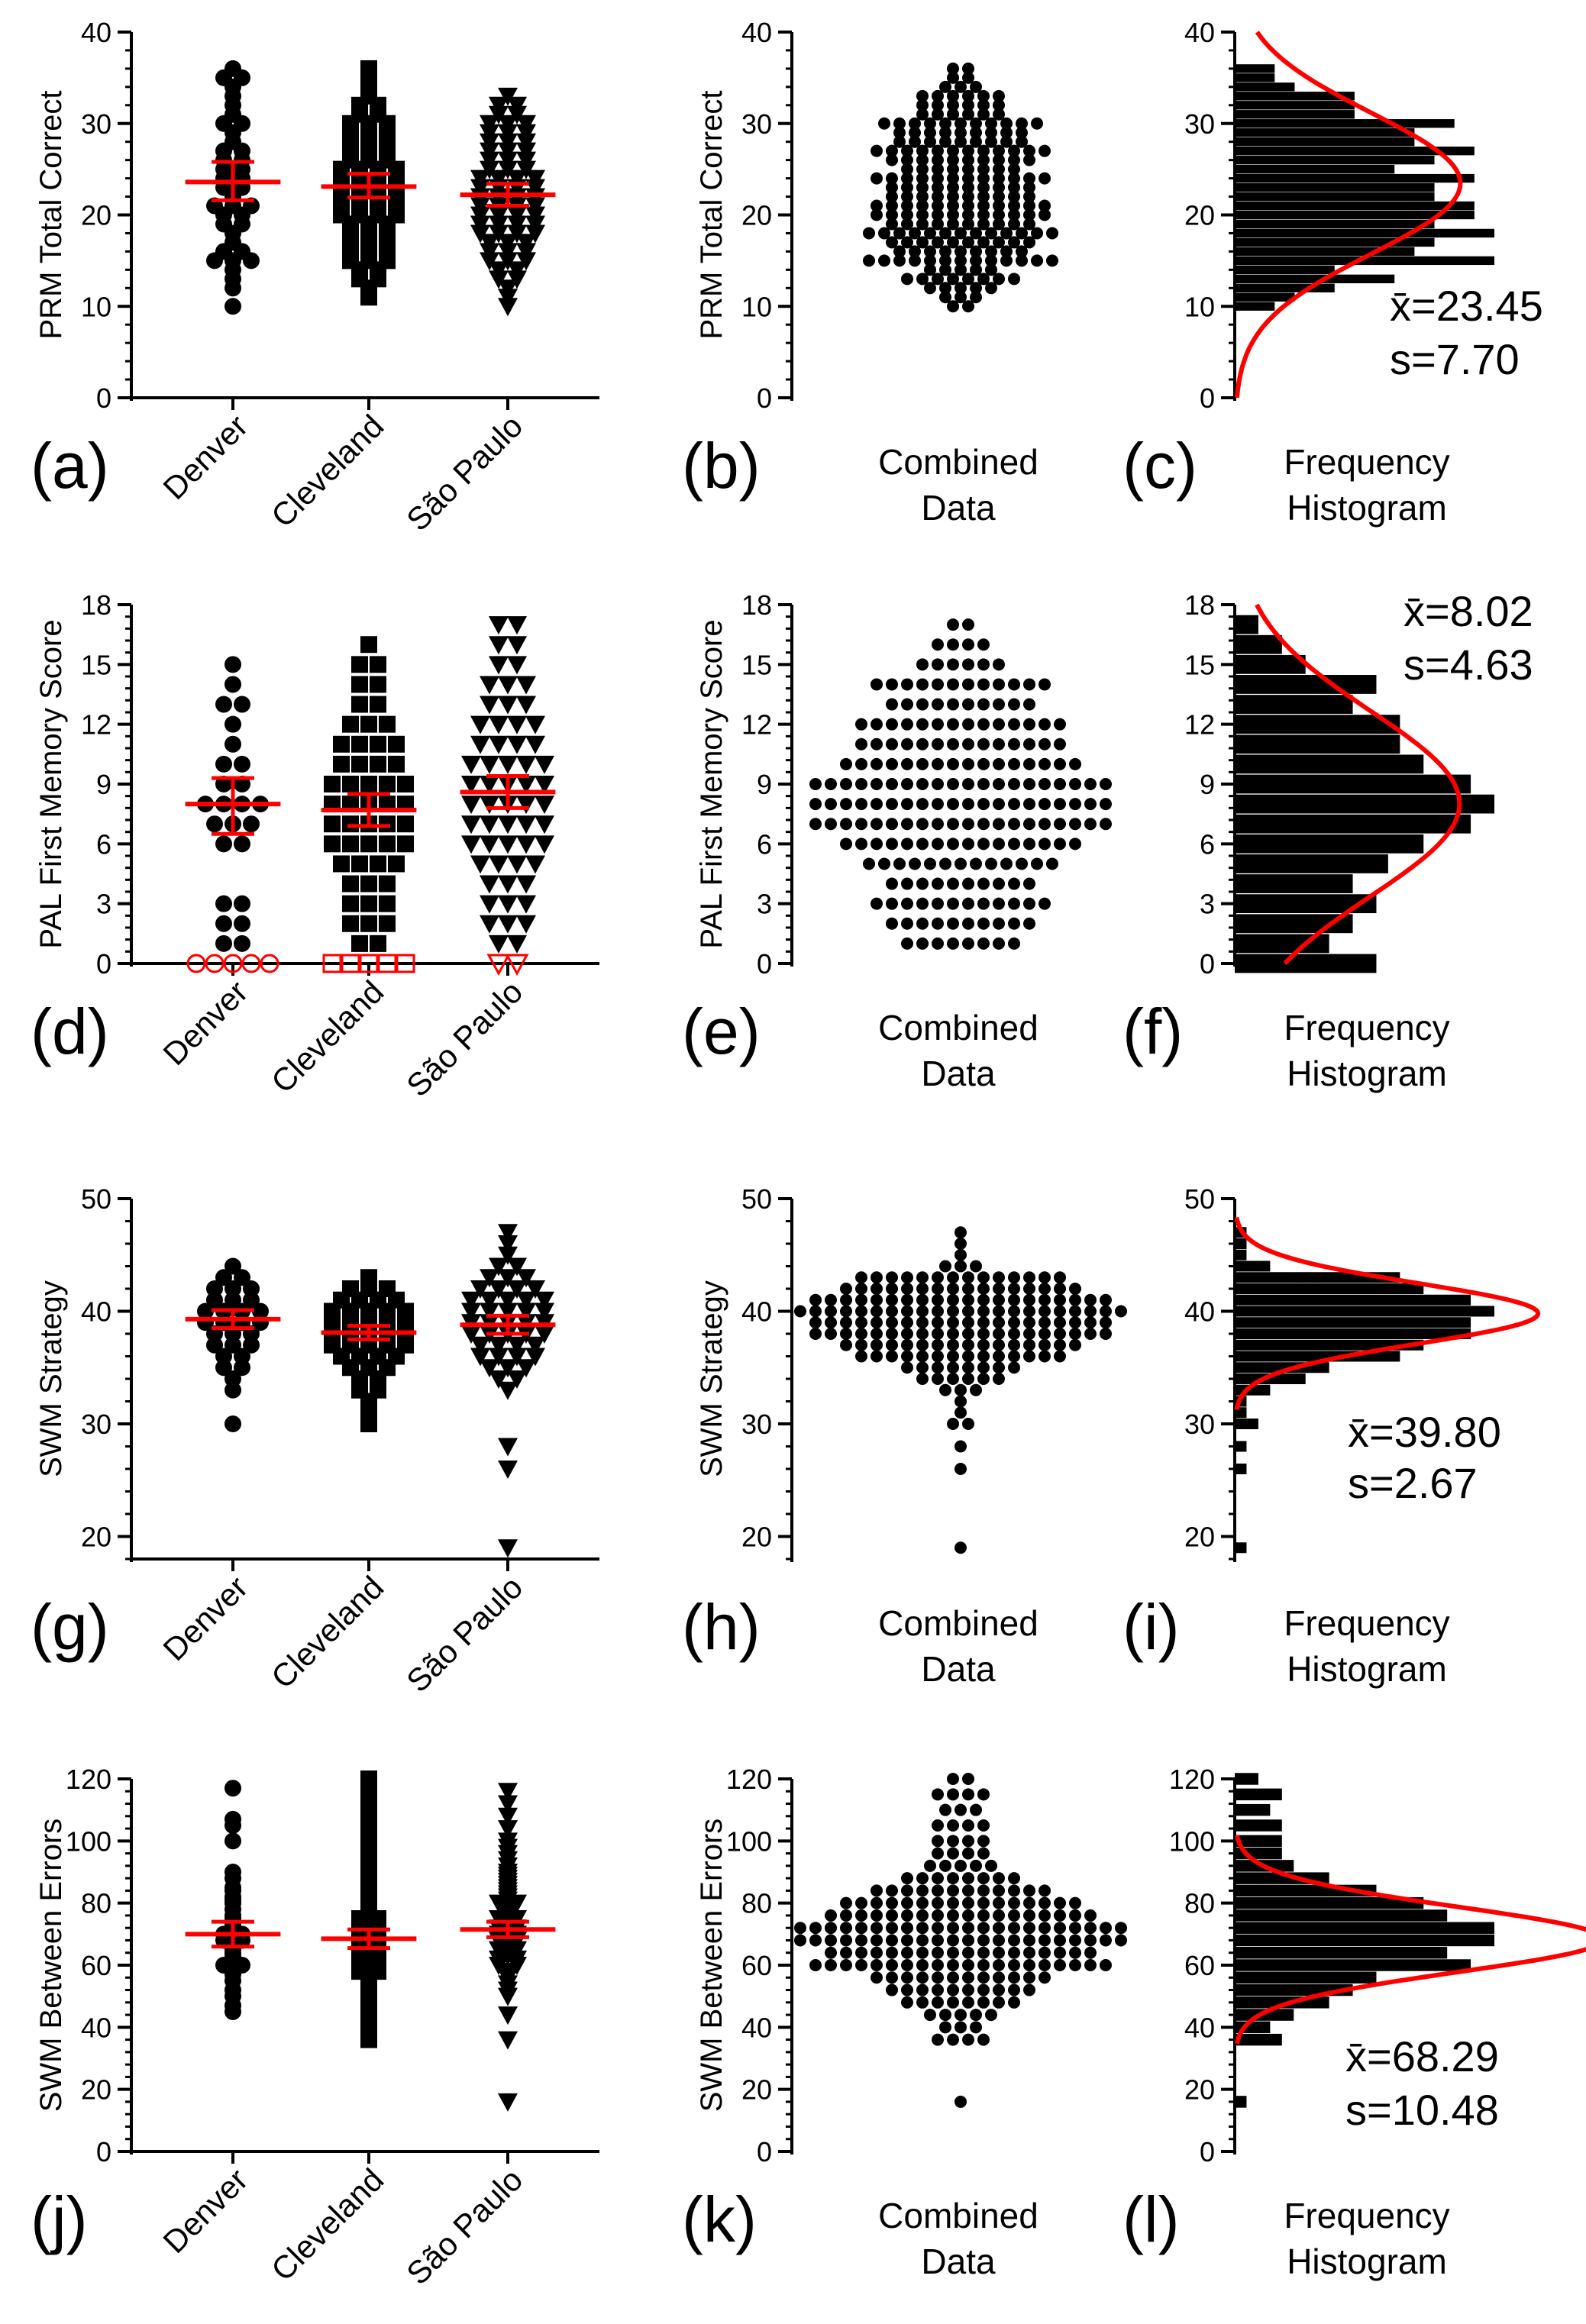 The width and height of the screenshot is (1586, 2324). Describe the element at coordinates (756, 32) in the screenshot. I see `y-tick-label: 40` at that location.